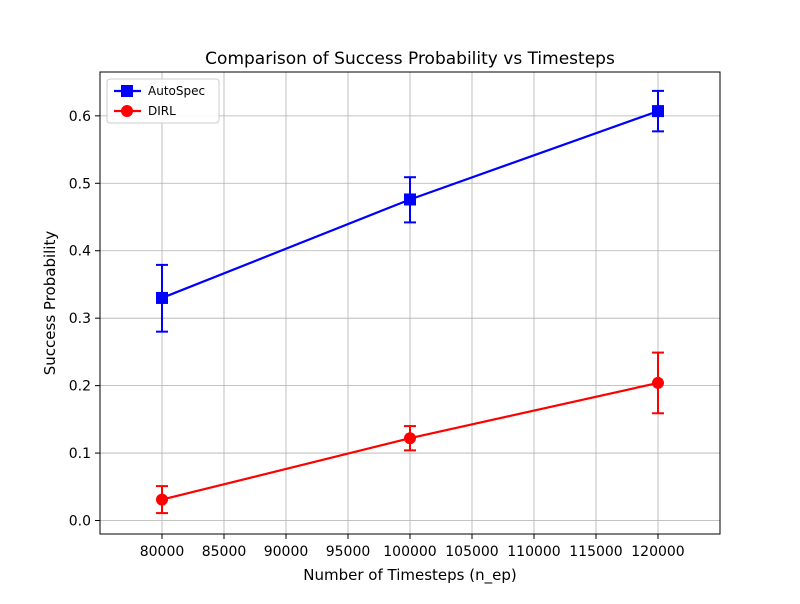 This screenshot has height=604, width=800. I want to click on y-tick-label: 0.3, so click(80, 319).